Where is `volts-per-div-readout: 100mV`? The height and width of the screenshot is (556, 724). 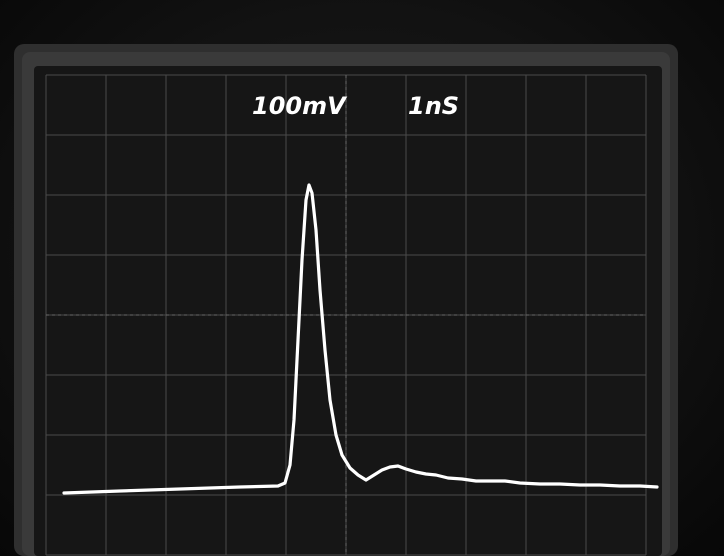 volts-per-div-readout: 100mV is located at coordinates (299, 106).